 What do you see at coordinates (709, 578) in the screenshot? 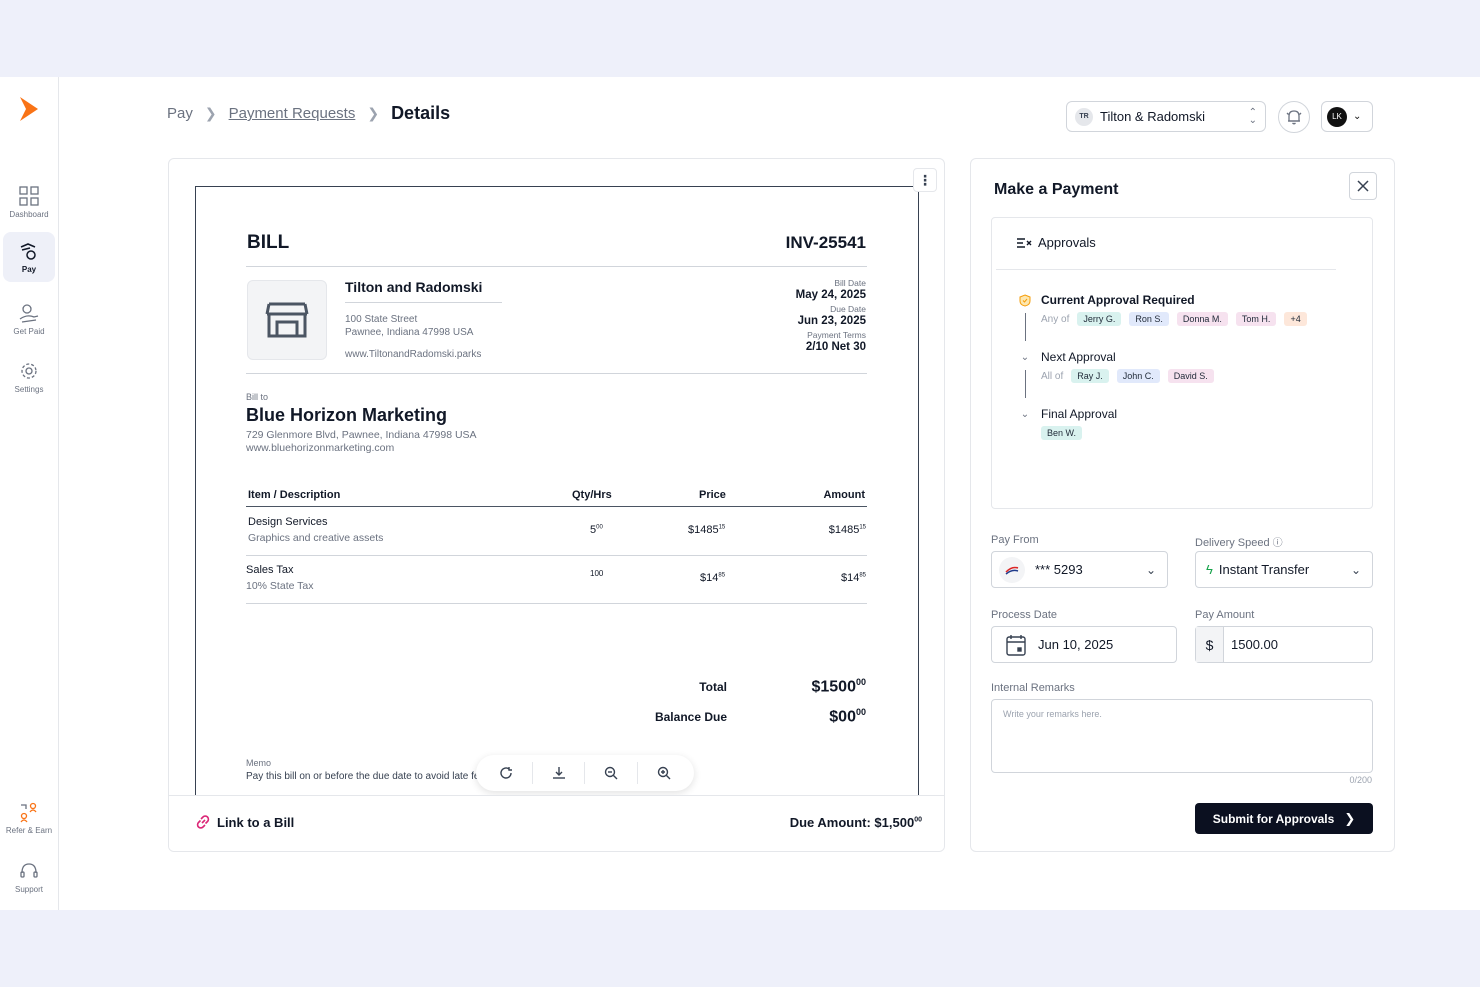
I see `price-value: $14` at bounding box center [709, 578].